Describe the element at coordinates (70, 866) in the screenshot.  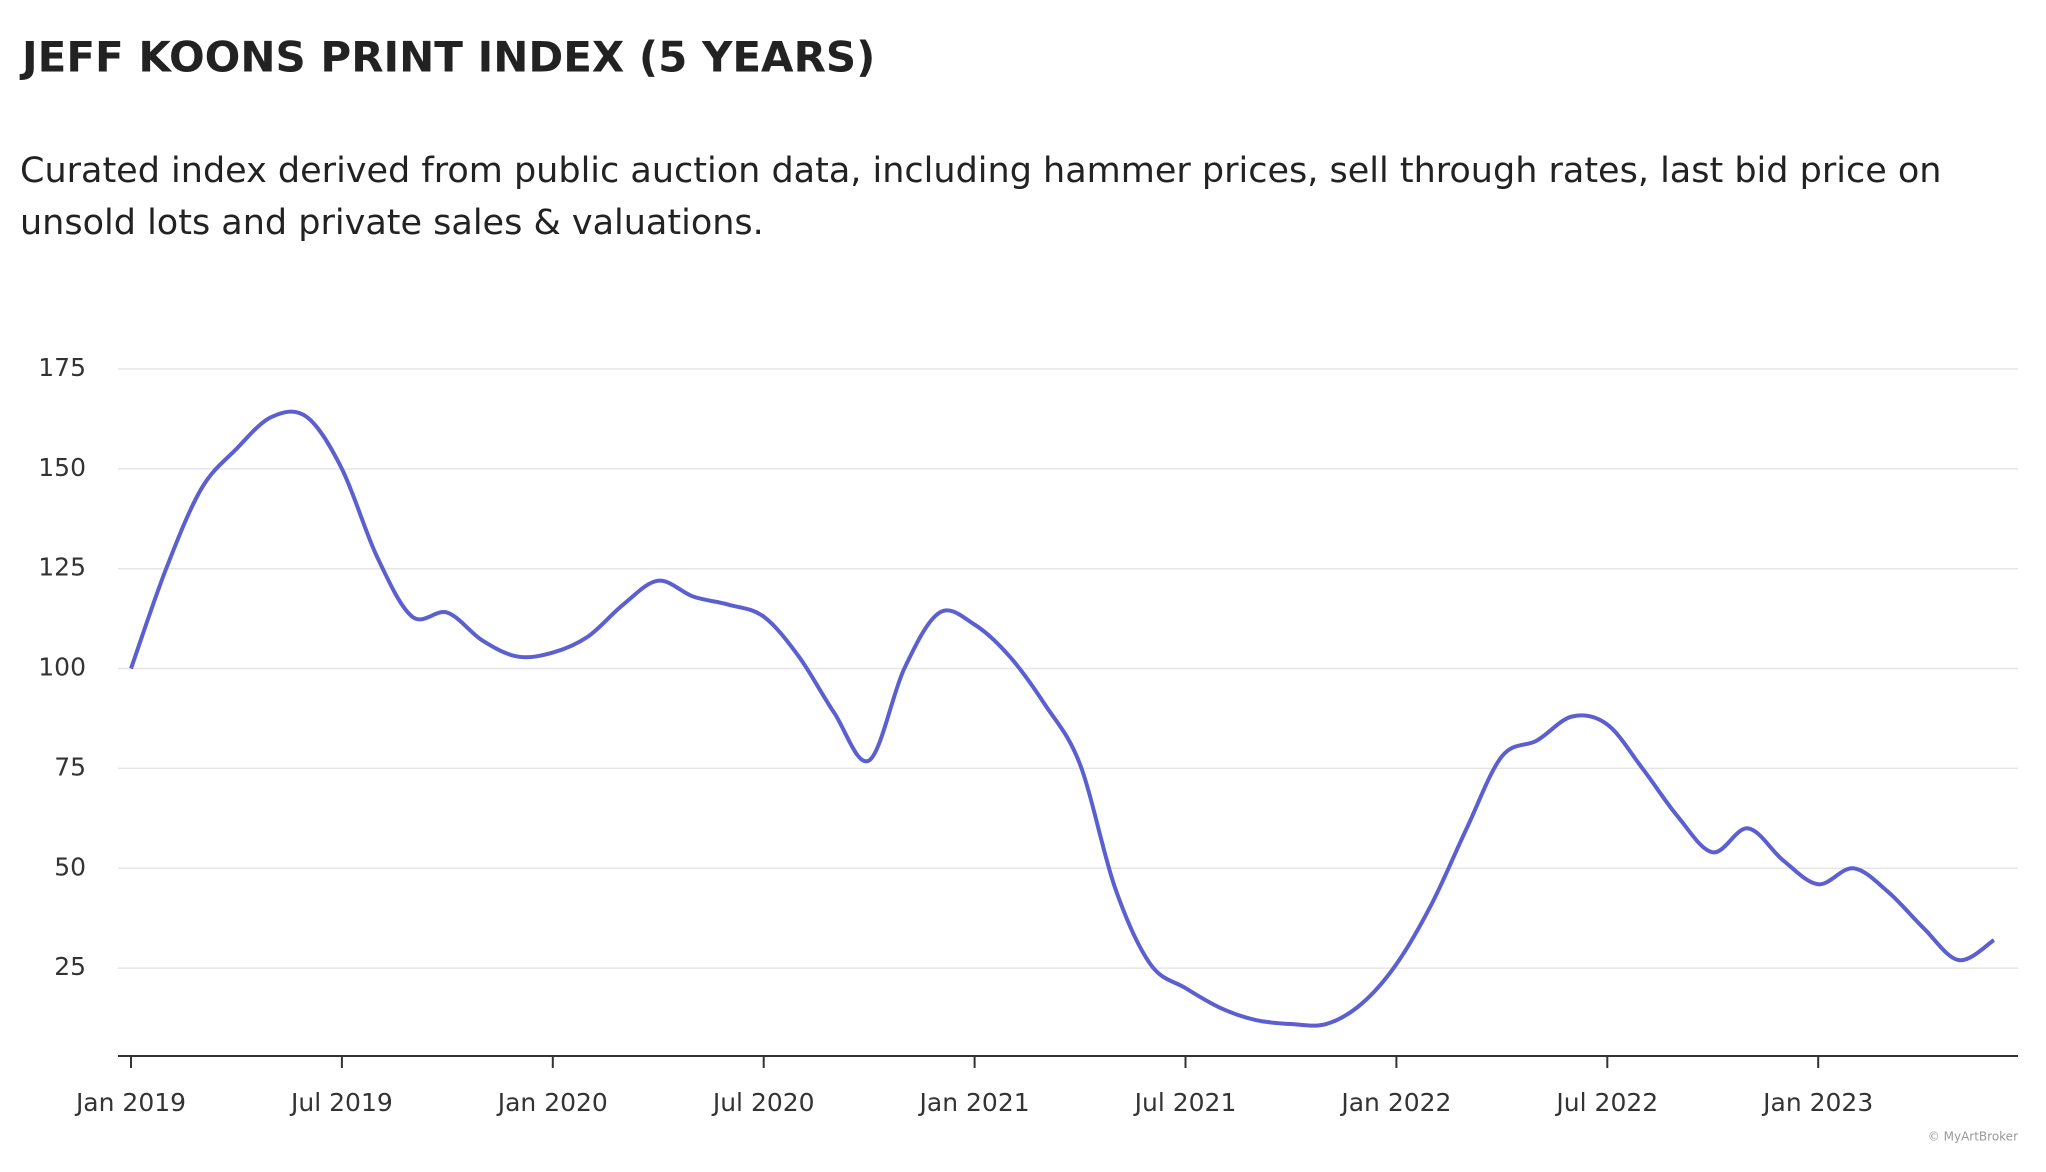
I see `y-tick-label: 50` at that location.